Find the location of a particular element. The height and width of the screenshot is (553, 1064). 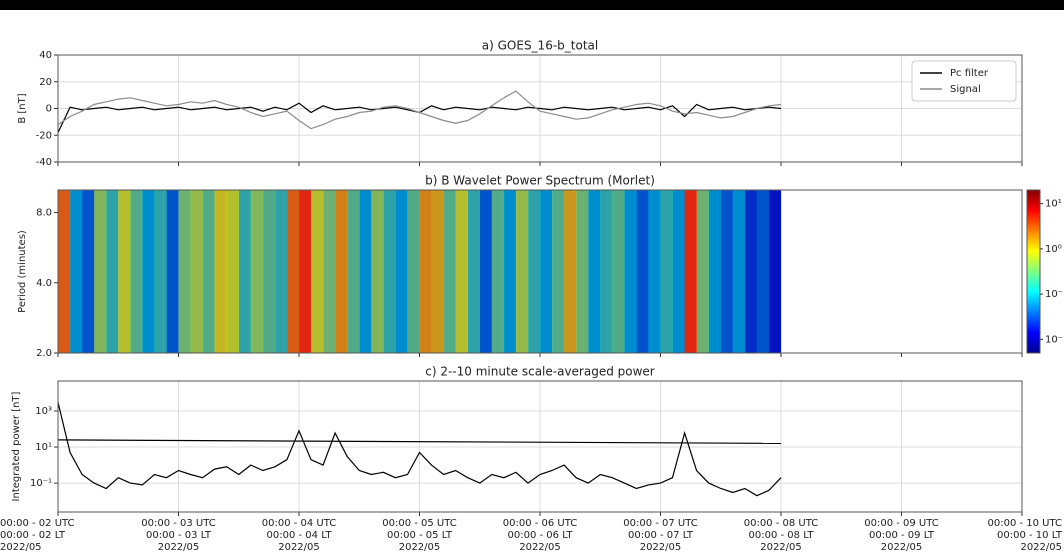

top-bar is located at coordinates (532, 5).